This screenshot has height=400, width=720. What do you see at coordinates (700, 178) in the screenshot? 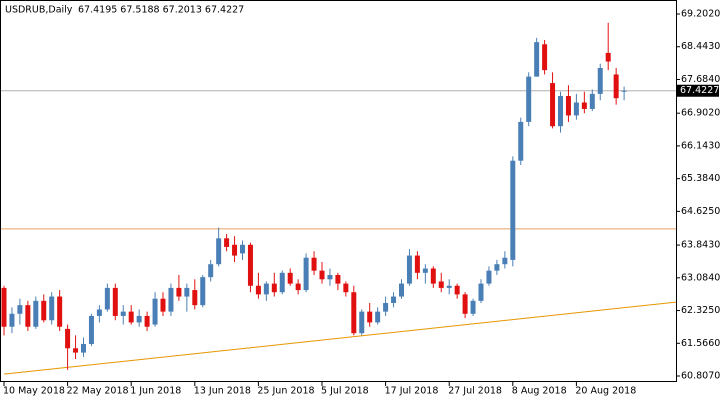
I see `y-tick-label: 65.3840` at bounding box center [700, 178].